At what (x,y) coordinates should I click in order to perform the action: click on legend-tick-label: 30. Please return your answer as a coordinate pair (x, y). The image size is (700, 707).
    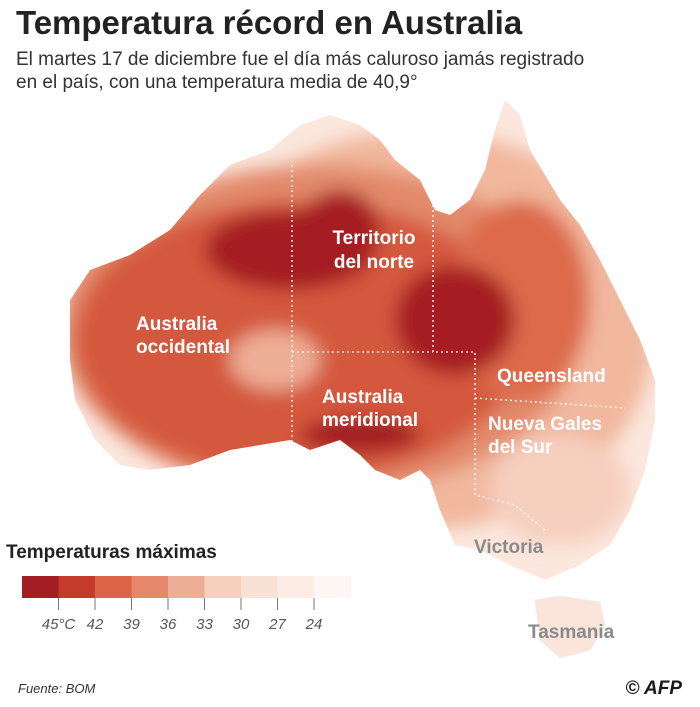
    Looking at the image, I should click on (241, 624).